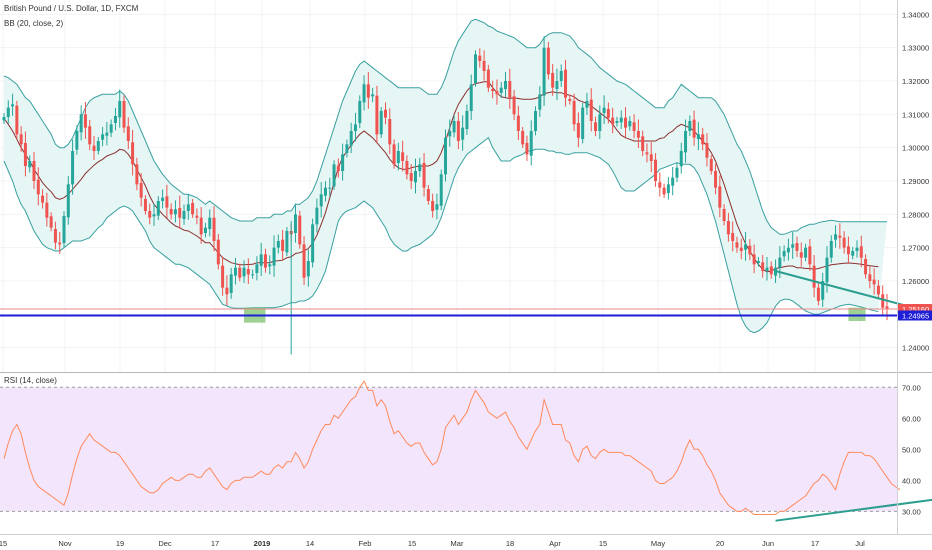 The height and width of the screenshot is (550, 932). What do you see at coordinates (915, 148) in the screenshot?
I see `price-tick-label: 1.30000` at bounding box center [915, 148].